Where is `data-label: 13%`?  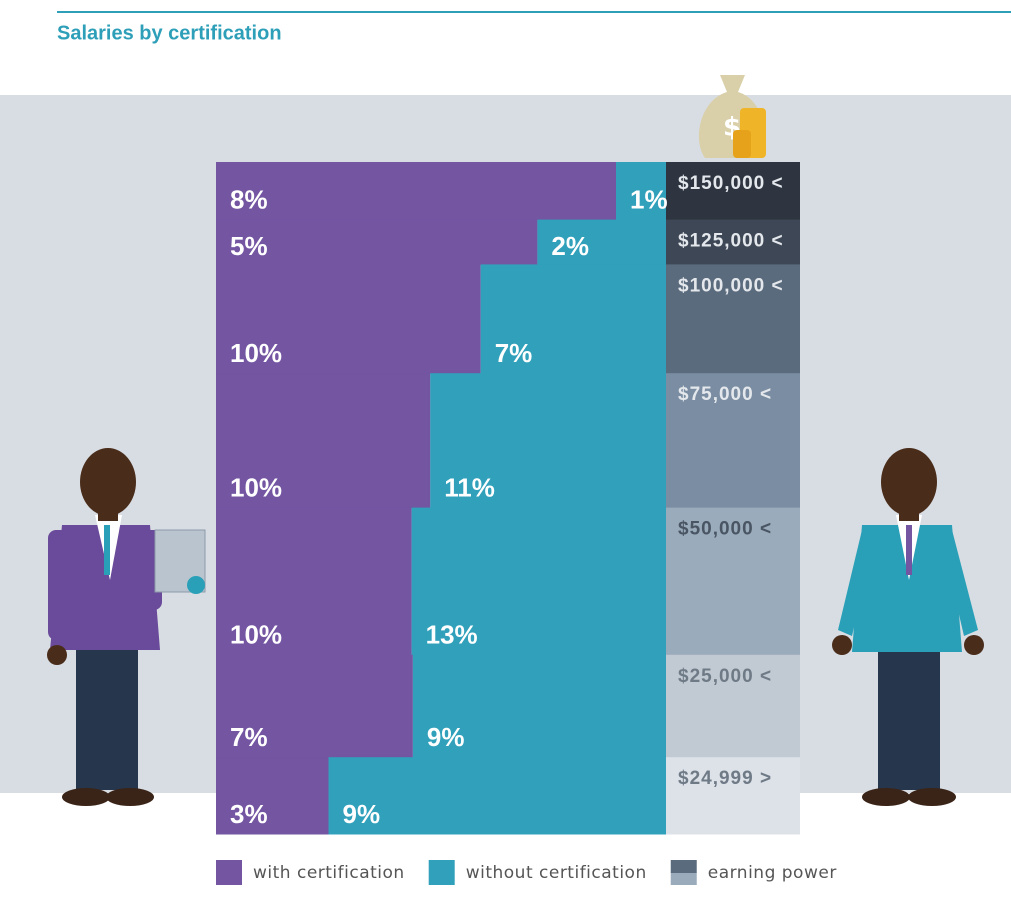
data-label: 13% is located at coordinates (452, 635).